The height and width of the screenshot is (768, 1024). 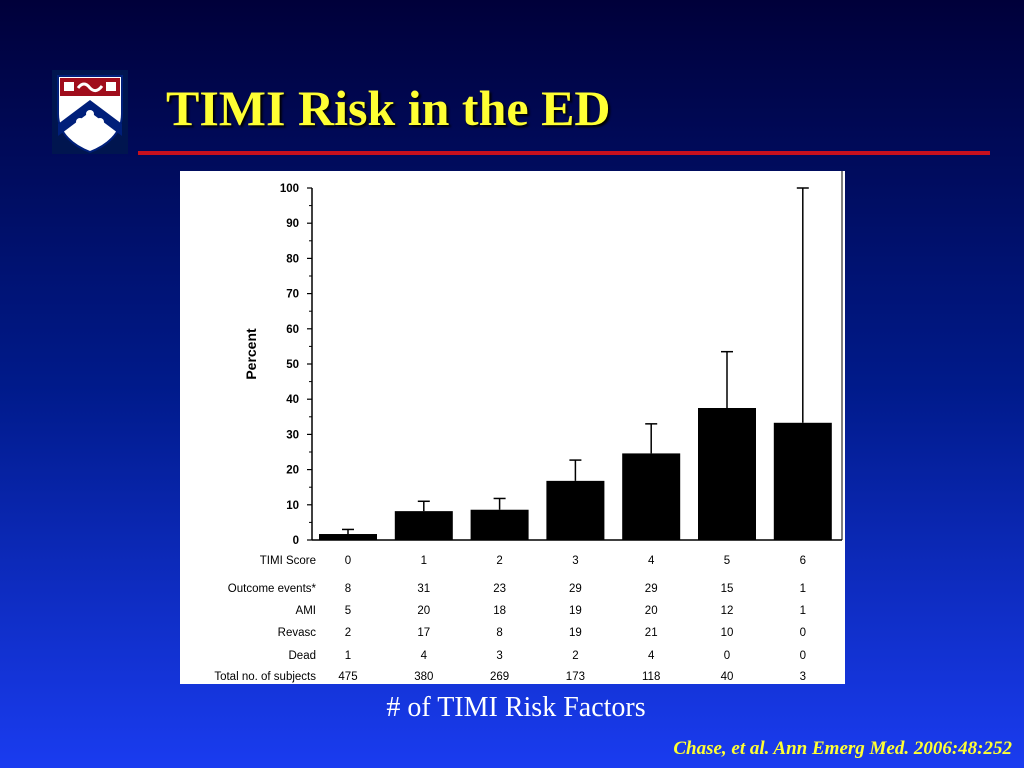 What do you see at coordinates (292, 471) in the screenshot?
I see `y-tick-label: 20` at bounding box center [292, 471].